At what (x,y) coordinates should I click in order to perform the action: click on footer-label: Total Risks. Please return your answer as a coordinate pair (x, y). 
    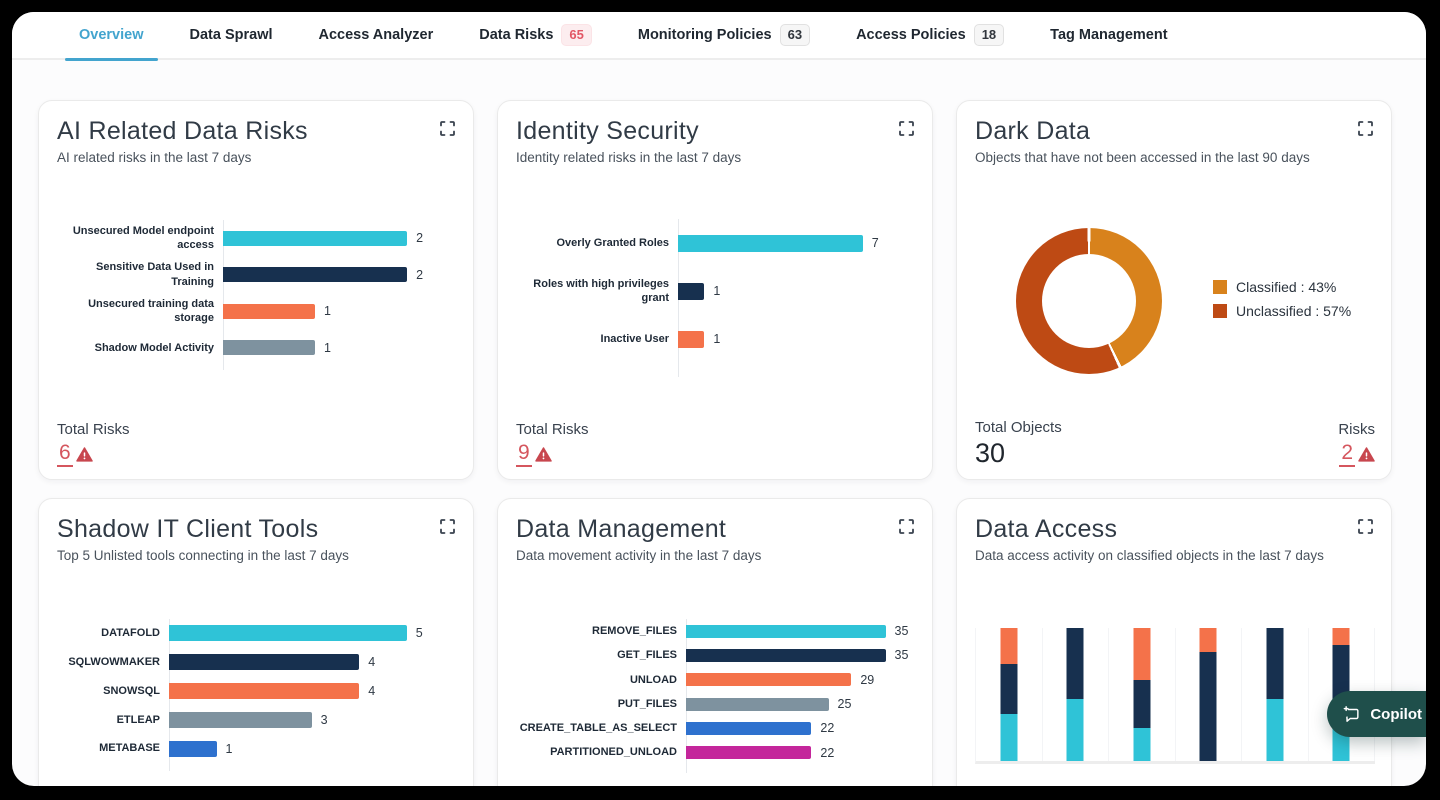
    Looking at the image, I should click on (552, 429).